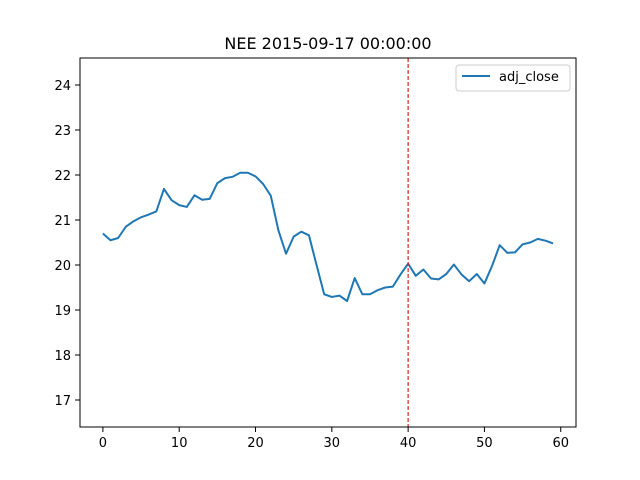 This screenshot has height=480, width=640. I want to click on legend: adj_close, so click(513, 78).